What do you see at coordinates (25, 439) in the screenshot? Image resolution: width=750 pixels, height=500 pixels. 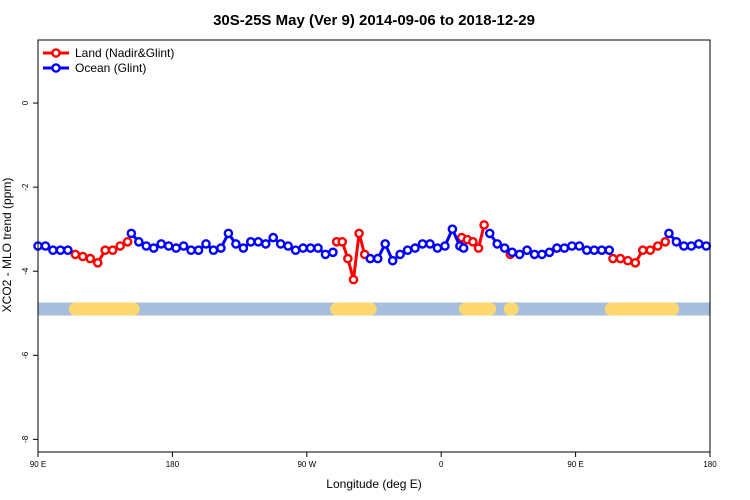 I see `y-tick-label-4: -8` at bounding box center [25, 439].